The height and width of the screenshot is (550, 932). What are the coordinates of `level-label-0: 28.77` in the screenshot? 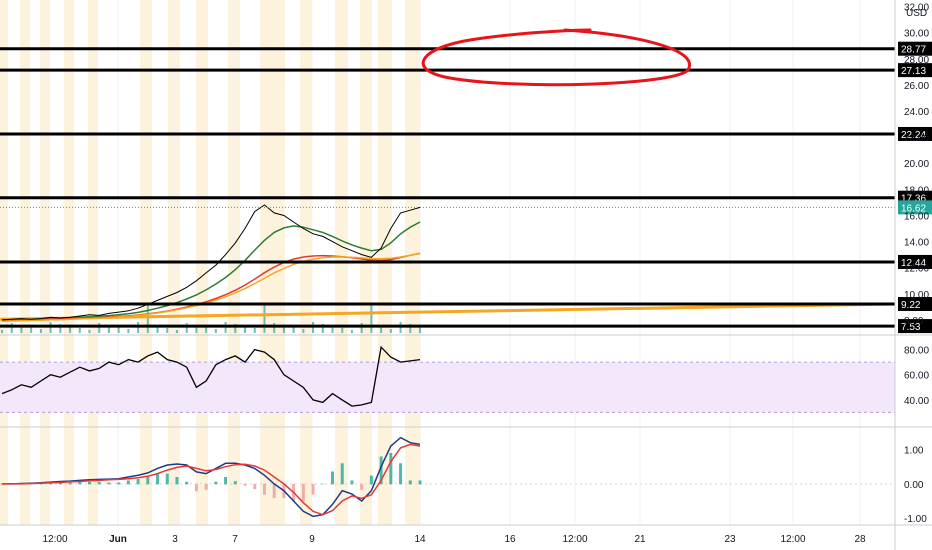 It's located at (913, 50).